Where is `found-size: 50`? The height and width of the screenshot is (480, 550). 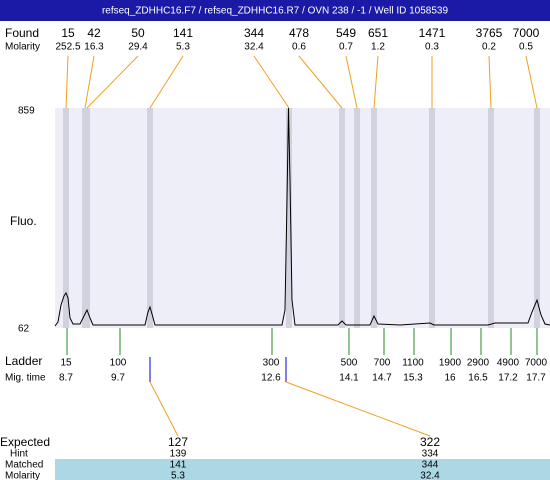
found-size: 50 is located at coordinates (138, 33).